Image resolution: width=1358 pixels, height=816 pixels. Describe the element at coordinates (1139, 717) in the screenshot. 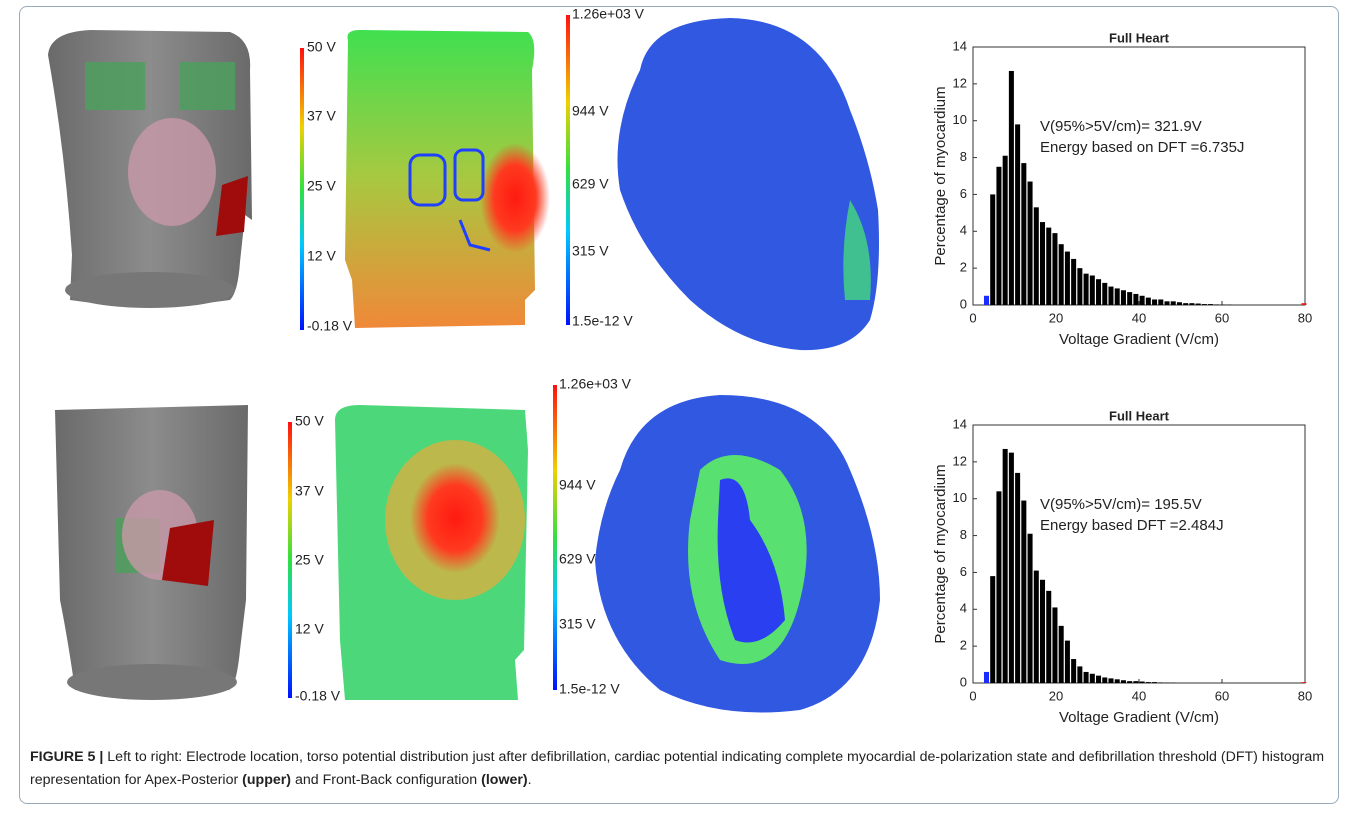

I see `x-axis-label: Voltage Gradient (V/cm)` at that location.